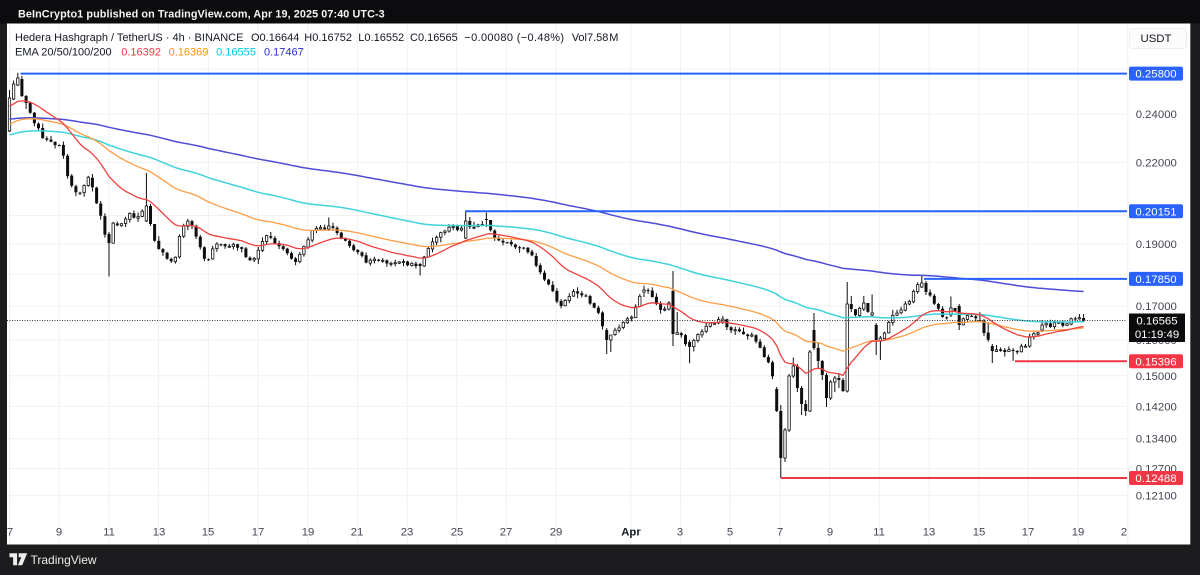 The width and height of the screenshot is (1200, 575). Describe the element at coordinates (1155, 212) in the screenshot. I see `svg-text: 0.20151` at that location.